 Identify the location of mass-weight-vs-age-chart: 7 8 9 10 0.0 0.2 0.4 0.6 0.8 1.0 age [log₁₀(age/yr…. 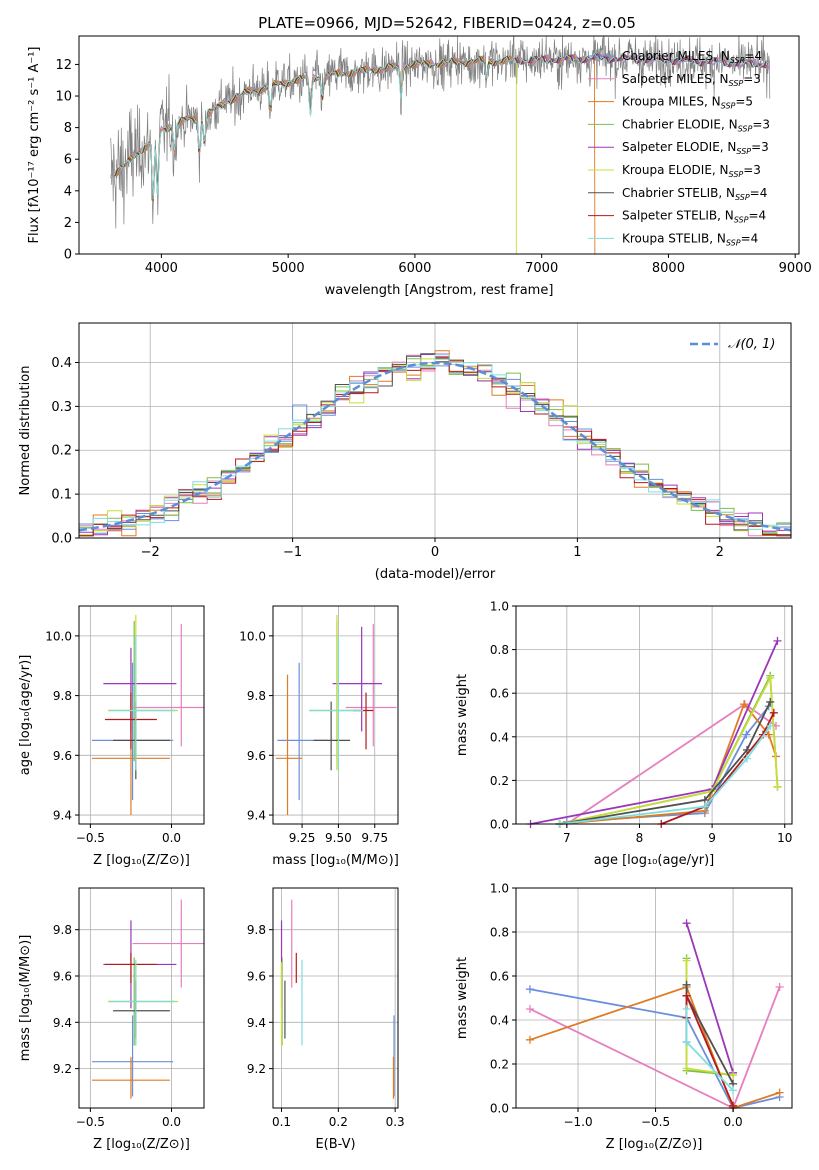
(624, 734).